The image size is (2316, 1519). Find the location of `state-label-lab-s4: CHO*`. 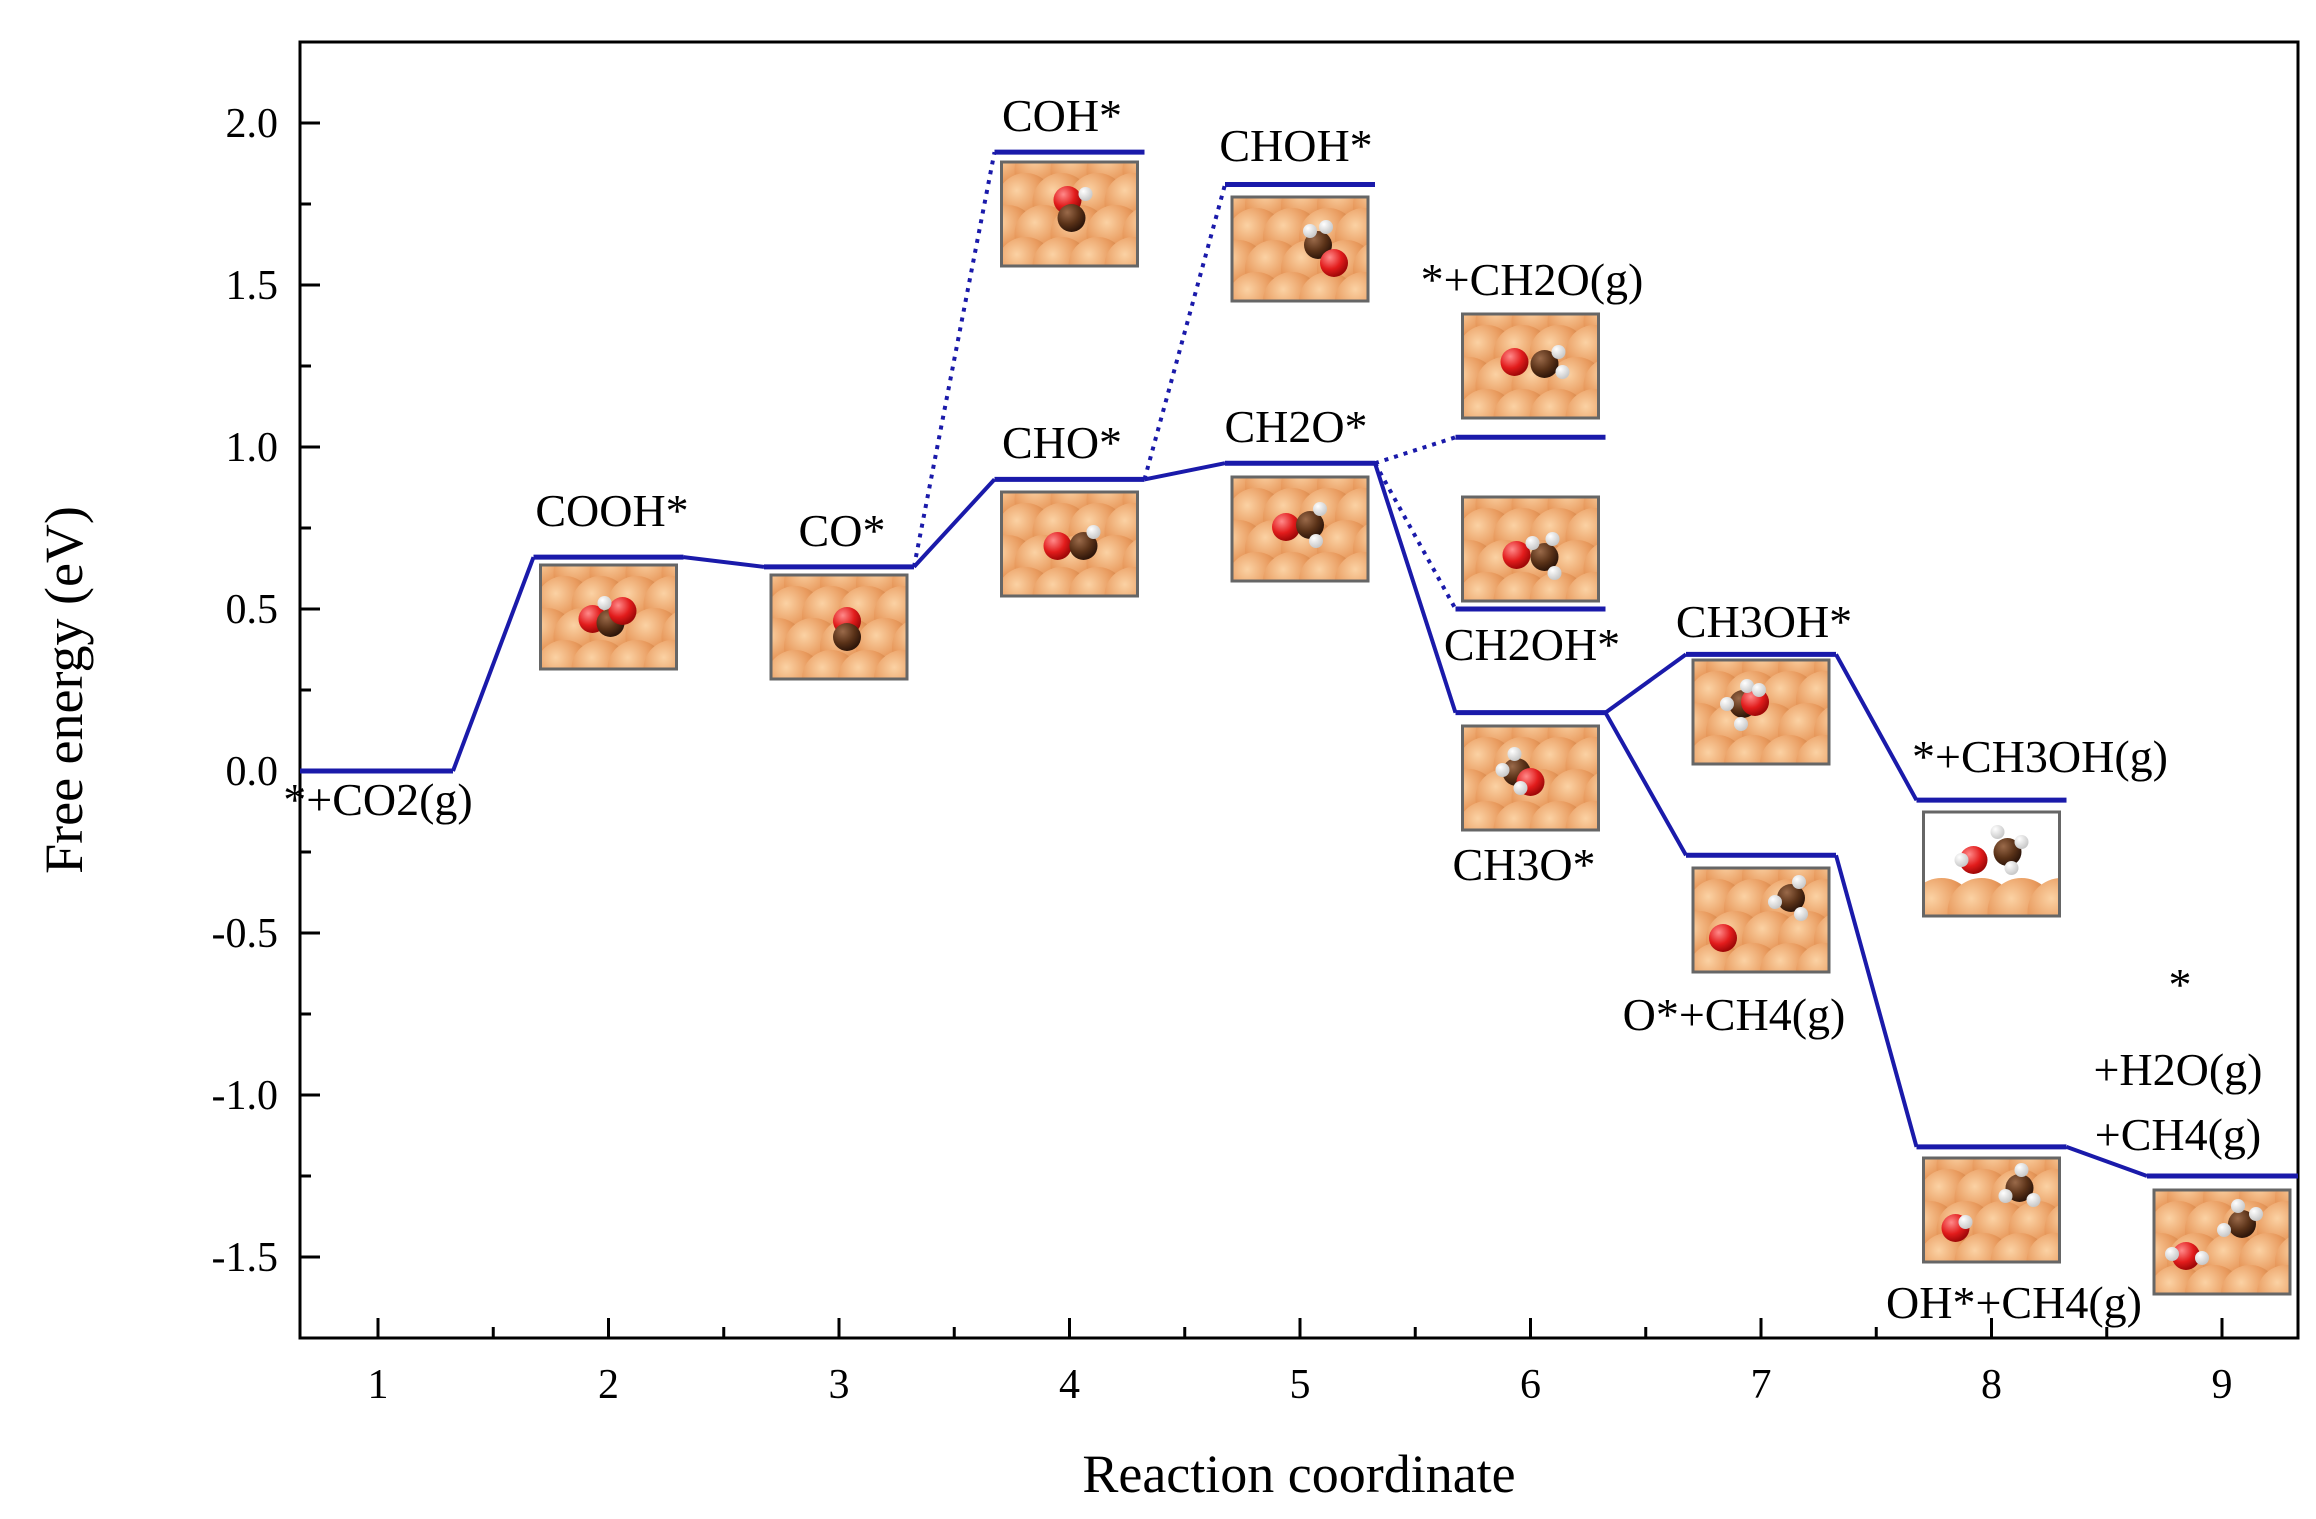

state-label-lab-s4: CHO* is located at coordinates (1062, 442).